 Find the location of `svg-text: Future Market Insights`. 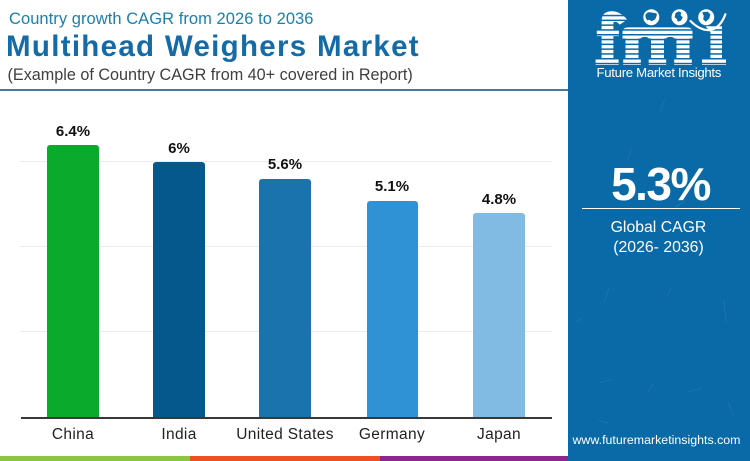

svg-text: Future Market Insights is located at coordinates (659, 72).